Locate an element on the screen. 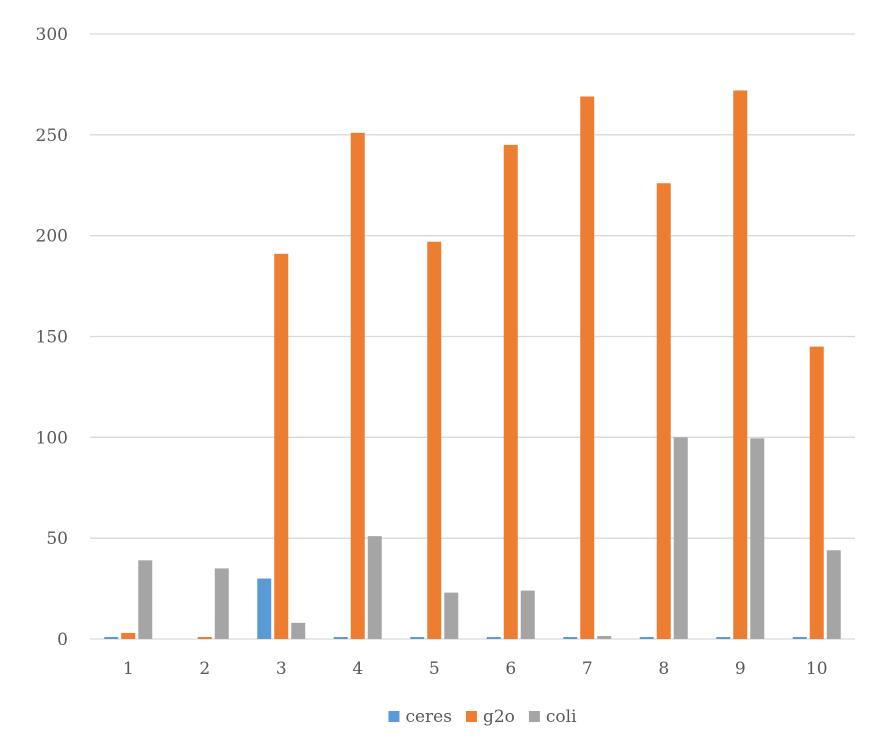  y-tick-label: 150 is located at coordinates (52, 338).